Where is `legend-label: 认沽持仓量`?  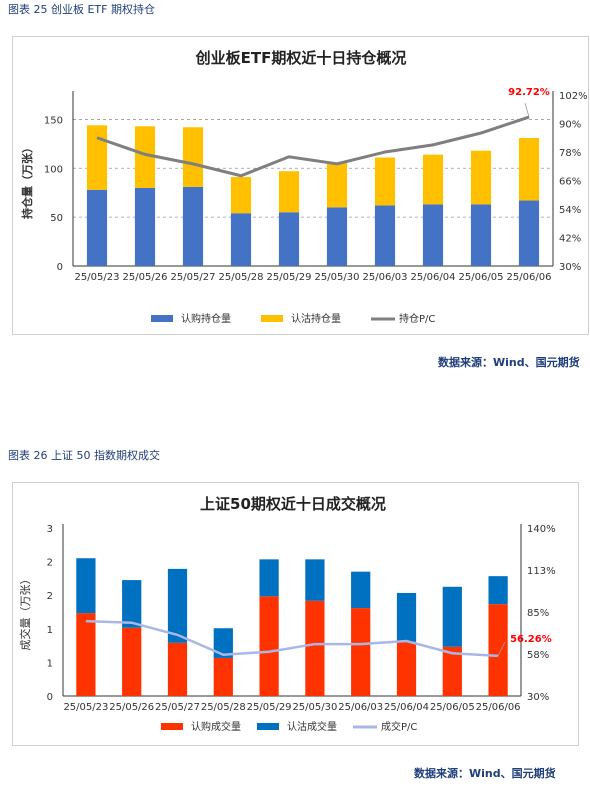 legend-label: 认沽持仓量 is located at coordinates (316, 318).